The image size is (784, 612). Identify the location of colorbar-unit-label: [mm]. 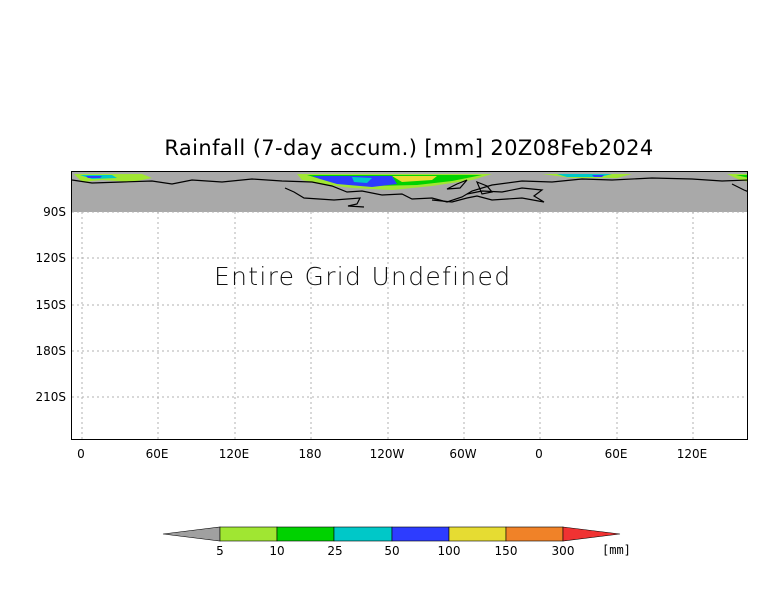
(616, 550).